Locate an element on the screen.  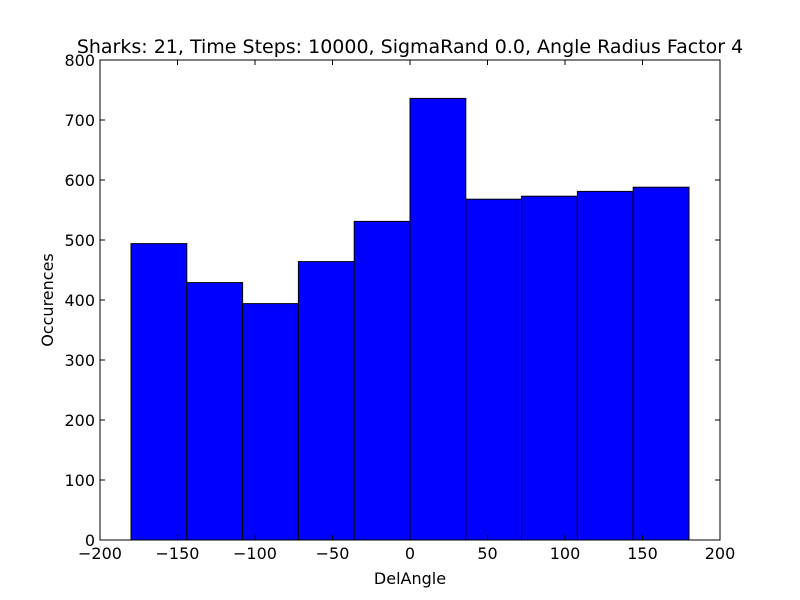
x-tick-label: 0 is located at coordinates (410, 553).